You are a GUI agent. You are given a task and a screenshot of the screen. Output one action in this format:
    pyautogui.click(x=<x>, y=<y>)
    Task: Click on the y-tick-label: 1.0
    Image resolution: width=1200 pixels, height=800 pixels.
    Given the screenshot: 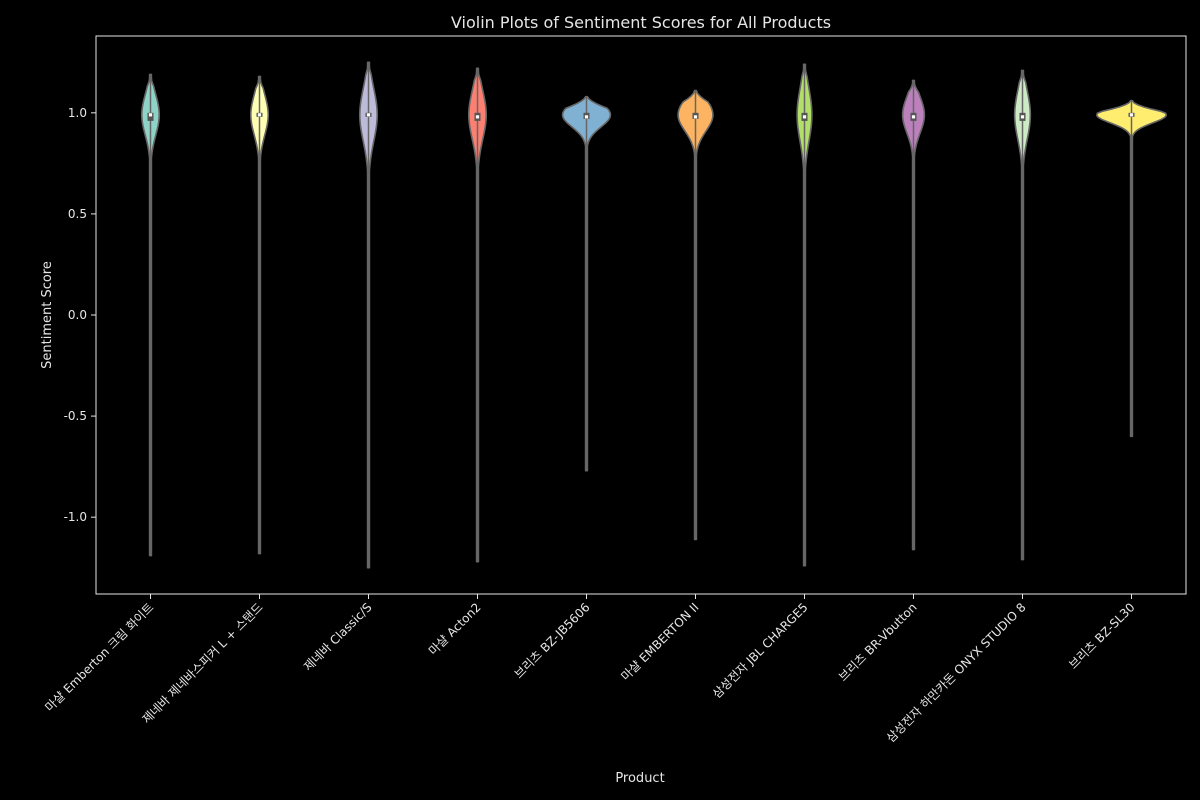 What is the action you would take?
    pyautogui.click(x=77, y=113)
    